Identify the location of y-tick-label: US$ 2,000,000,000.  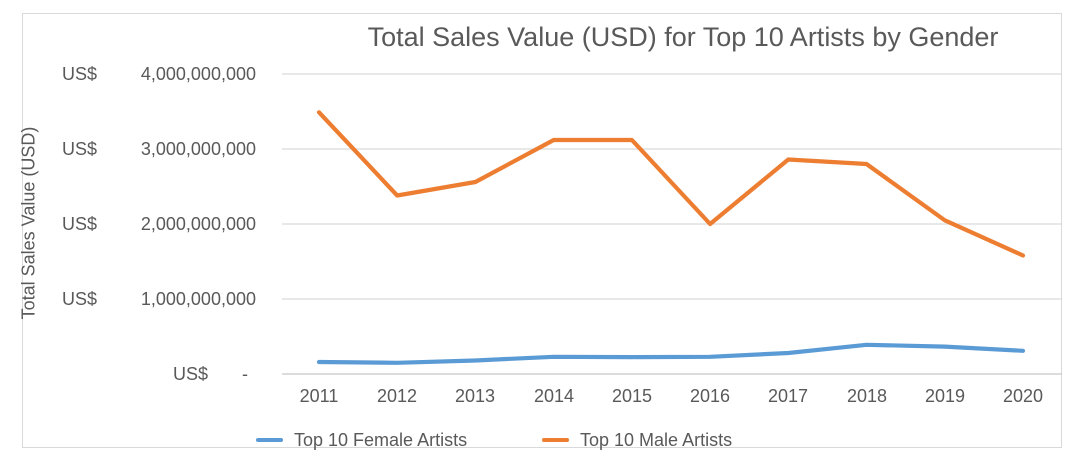
(159, 224).